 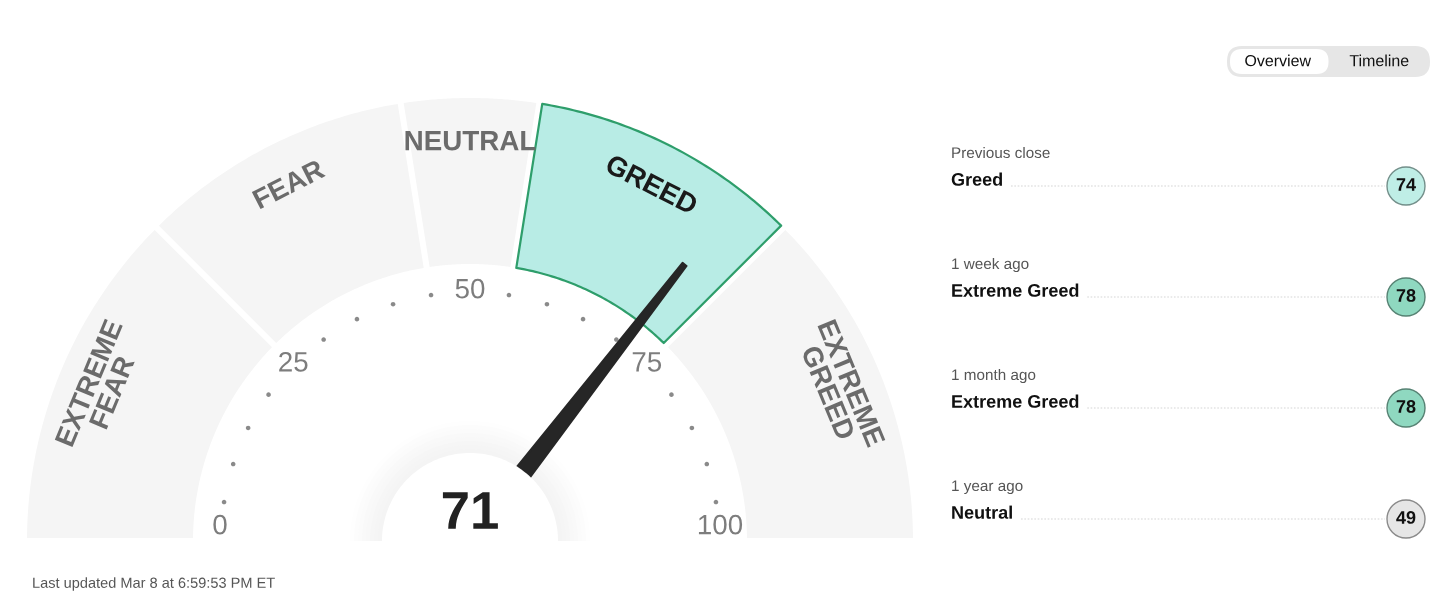 What do you see at coordinates (293, 362) in the screenshot?
I see `text: 25` at bounding box center [293, 362].